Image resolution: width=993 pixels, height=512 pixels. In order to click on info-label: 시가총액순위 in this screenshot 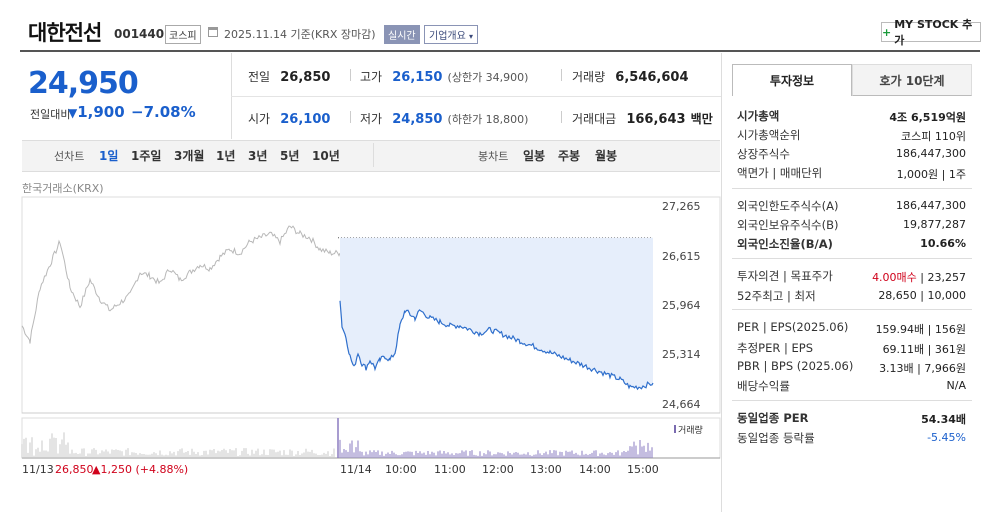, I will do `click(769, 135)`.